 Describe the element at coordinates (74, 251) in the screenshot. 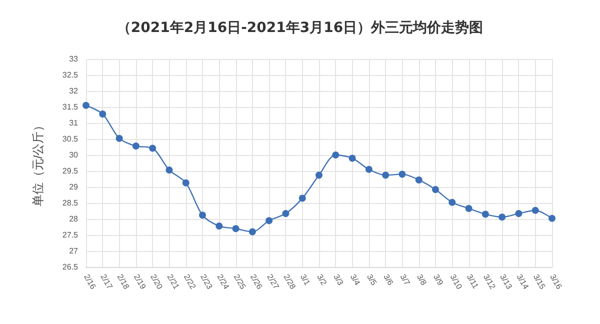

I see `y-tick-label: 27` at that location.